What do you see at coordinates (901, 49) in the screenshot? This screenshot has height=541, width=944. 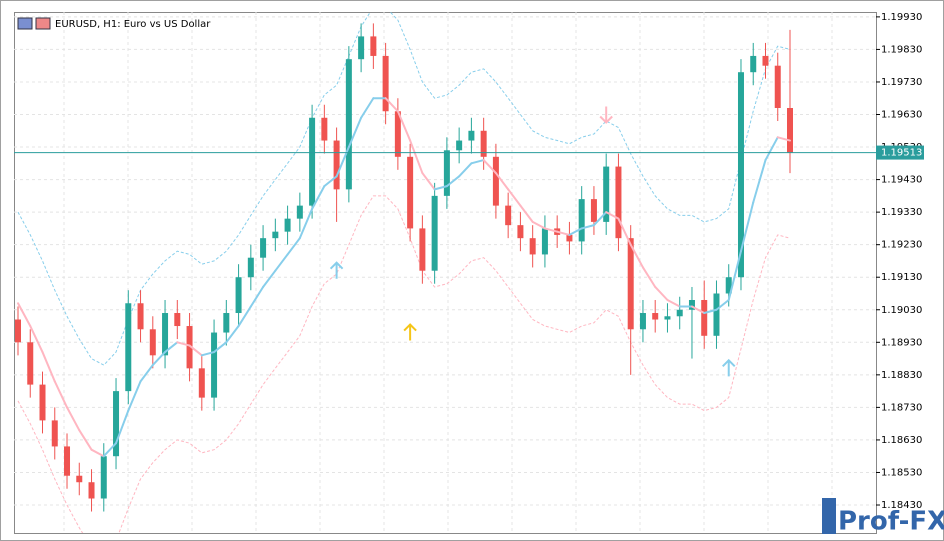 I see `y-tick-label: 1.19830` at bounding box center [901, 49].